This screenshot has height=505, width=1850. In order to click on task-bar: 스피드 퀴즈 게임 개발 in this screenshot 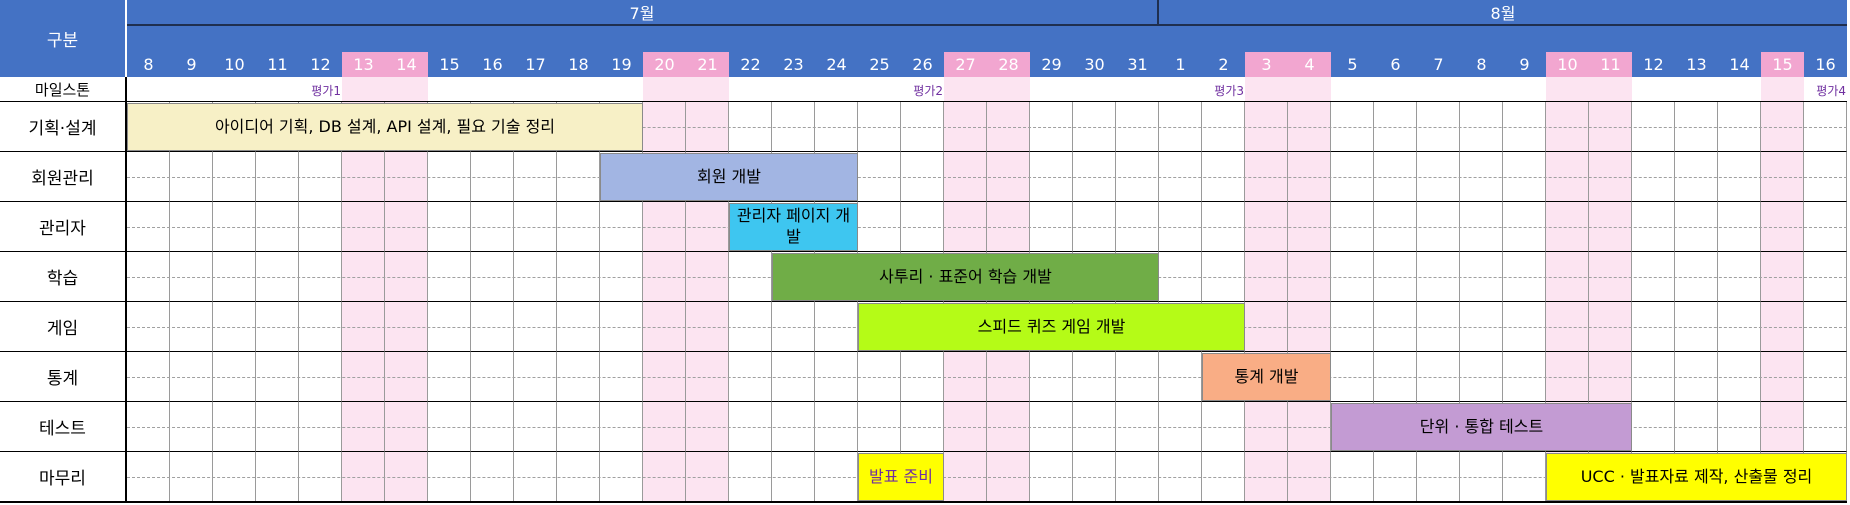, I will do `click(1051, 327)`.